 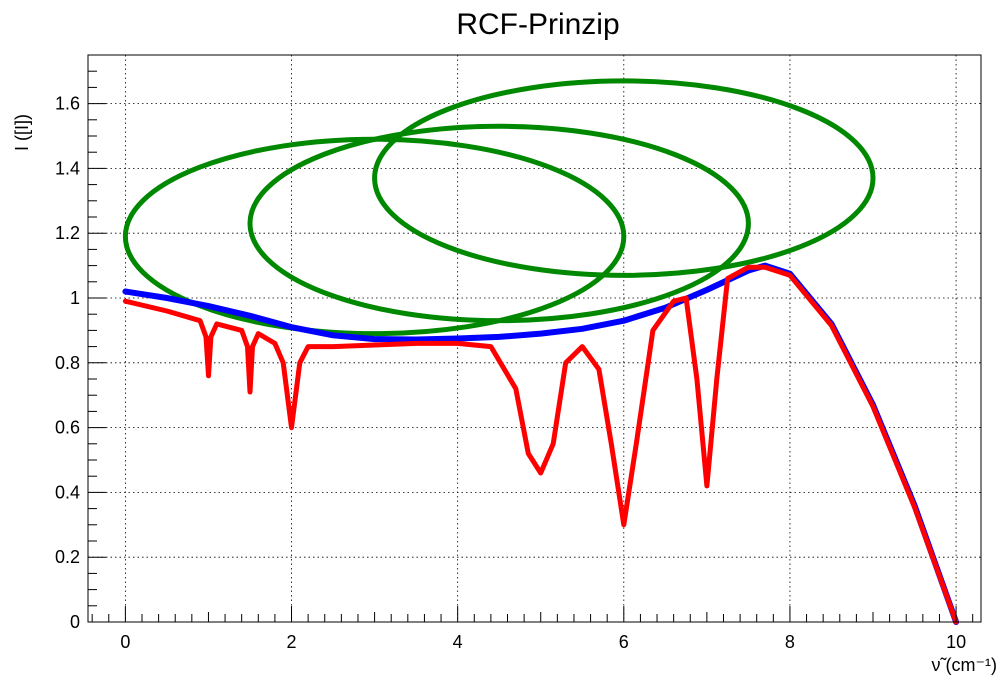 I want to click on chart-title: RCF-Prinzip, so click(x=537, y=24).